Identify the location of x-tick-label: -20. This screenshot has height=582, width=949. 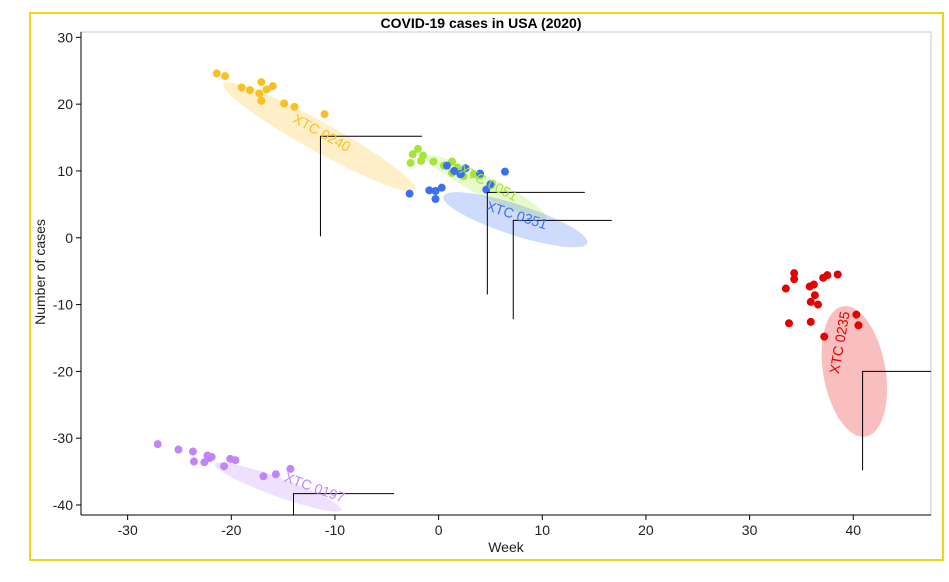
(231, 530).